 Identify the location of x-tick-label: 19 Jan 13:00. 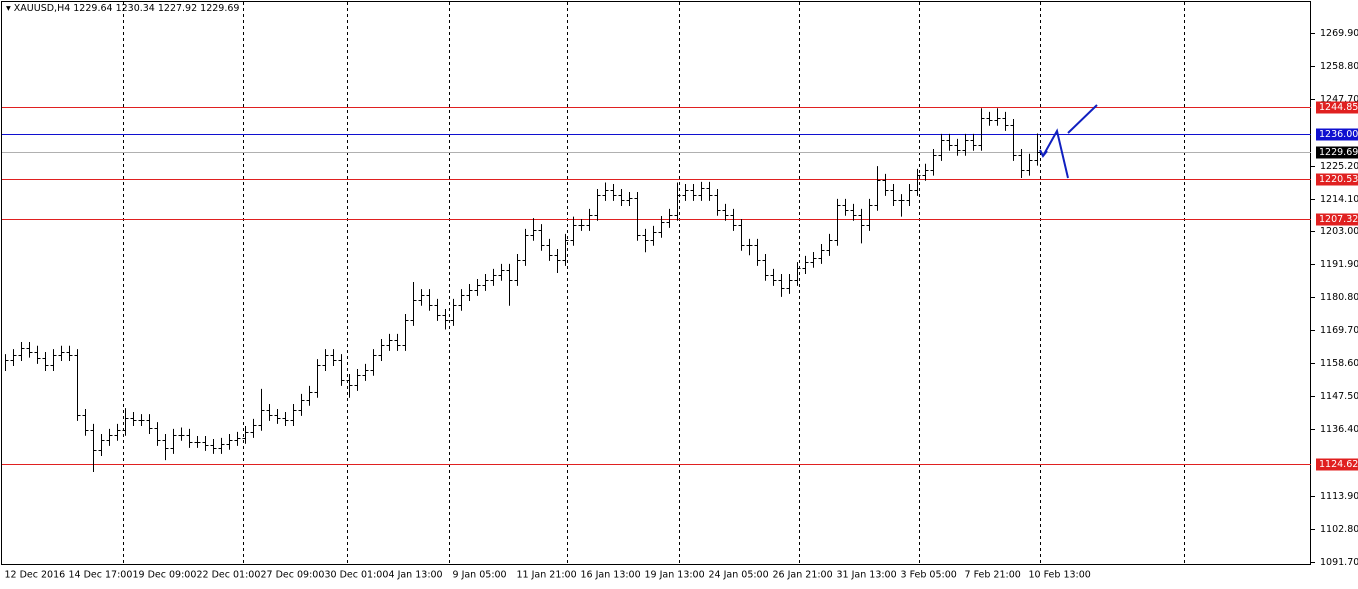
(675, 575).